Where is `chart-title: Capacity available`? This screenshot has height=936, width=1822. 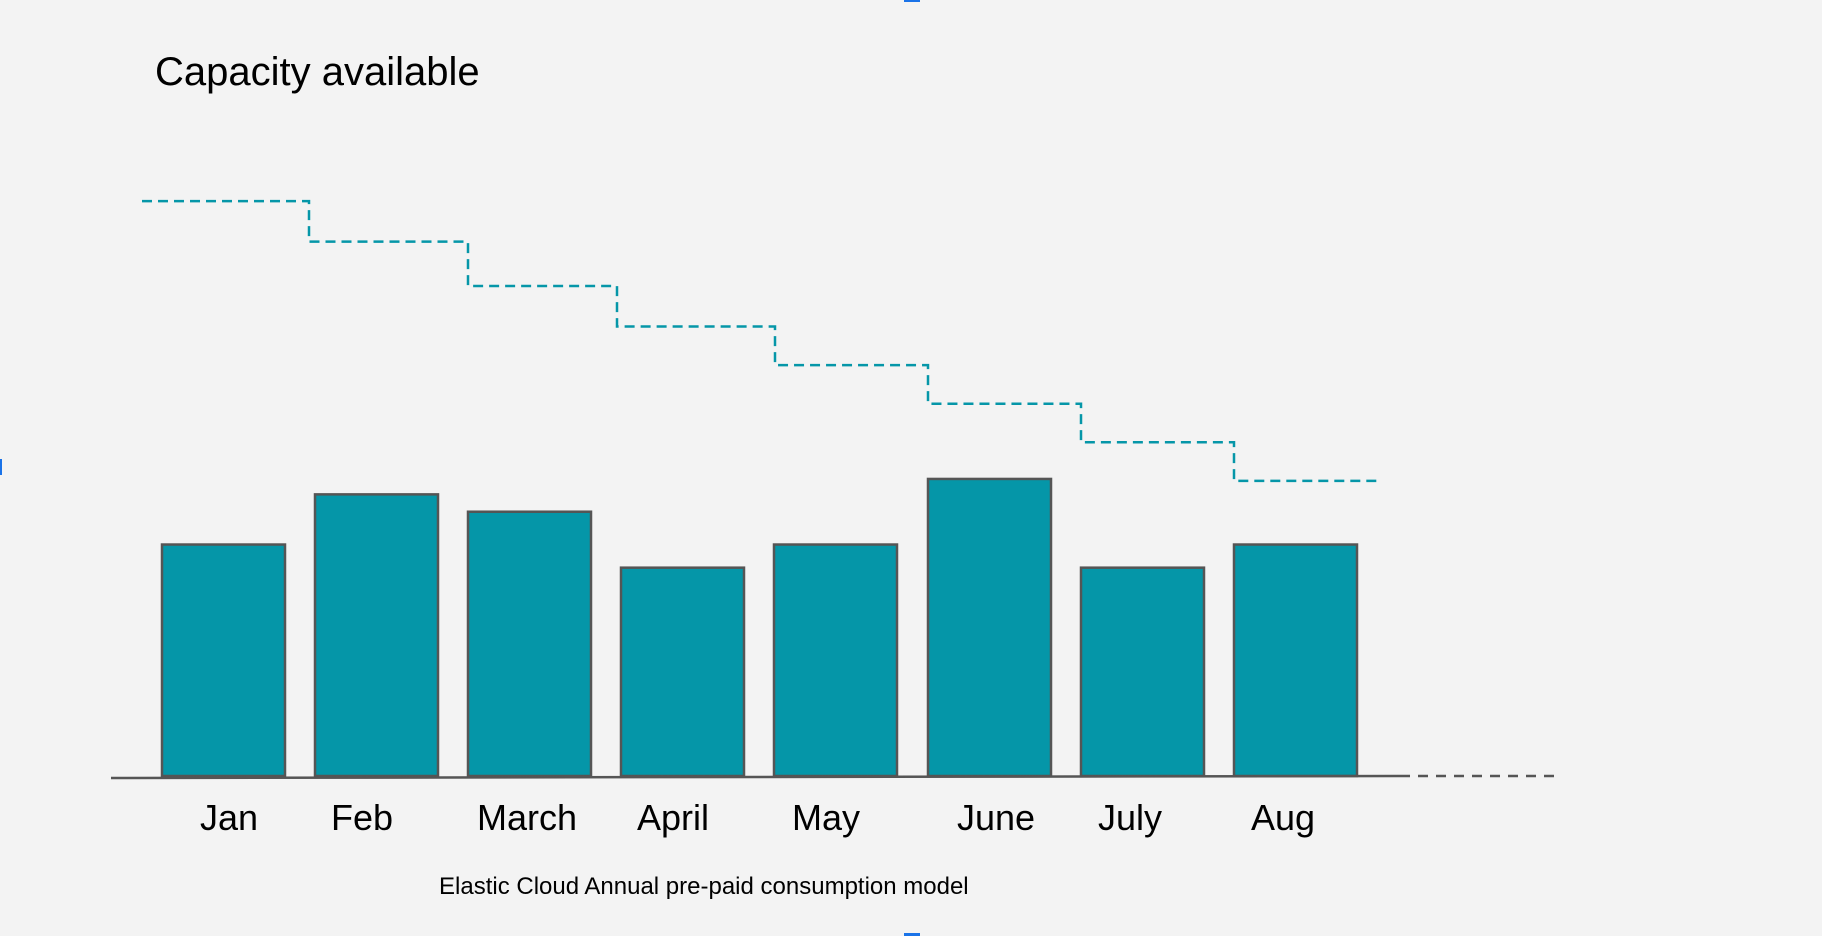 chart-title: Capacity available is located at coordinates (317, 72).